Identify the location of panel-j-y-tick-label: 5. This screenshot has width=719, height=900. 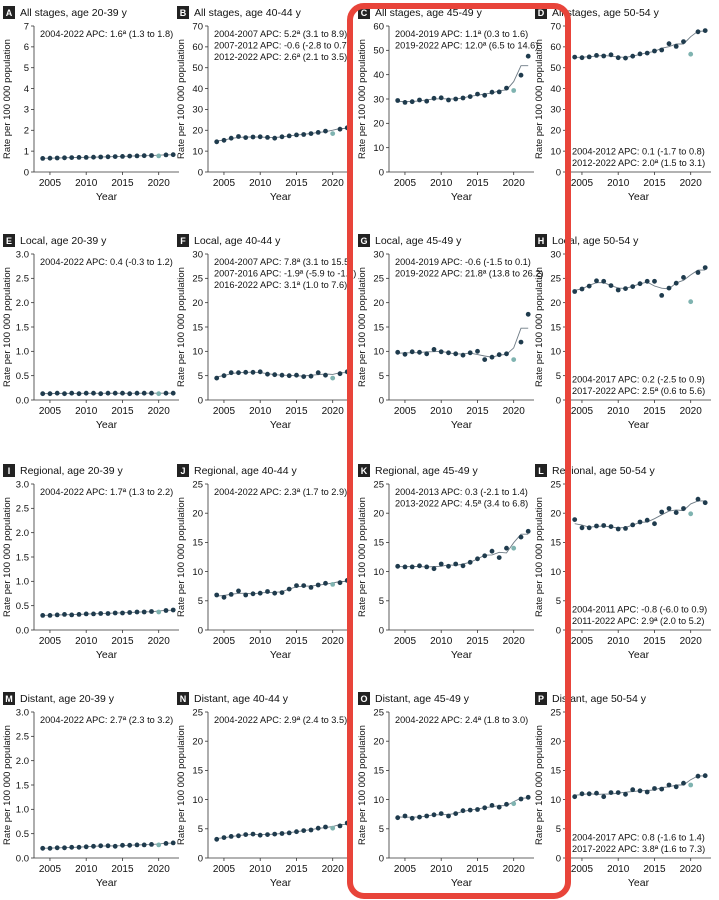
(200, 601).